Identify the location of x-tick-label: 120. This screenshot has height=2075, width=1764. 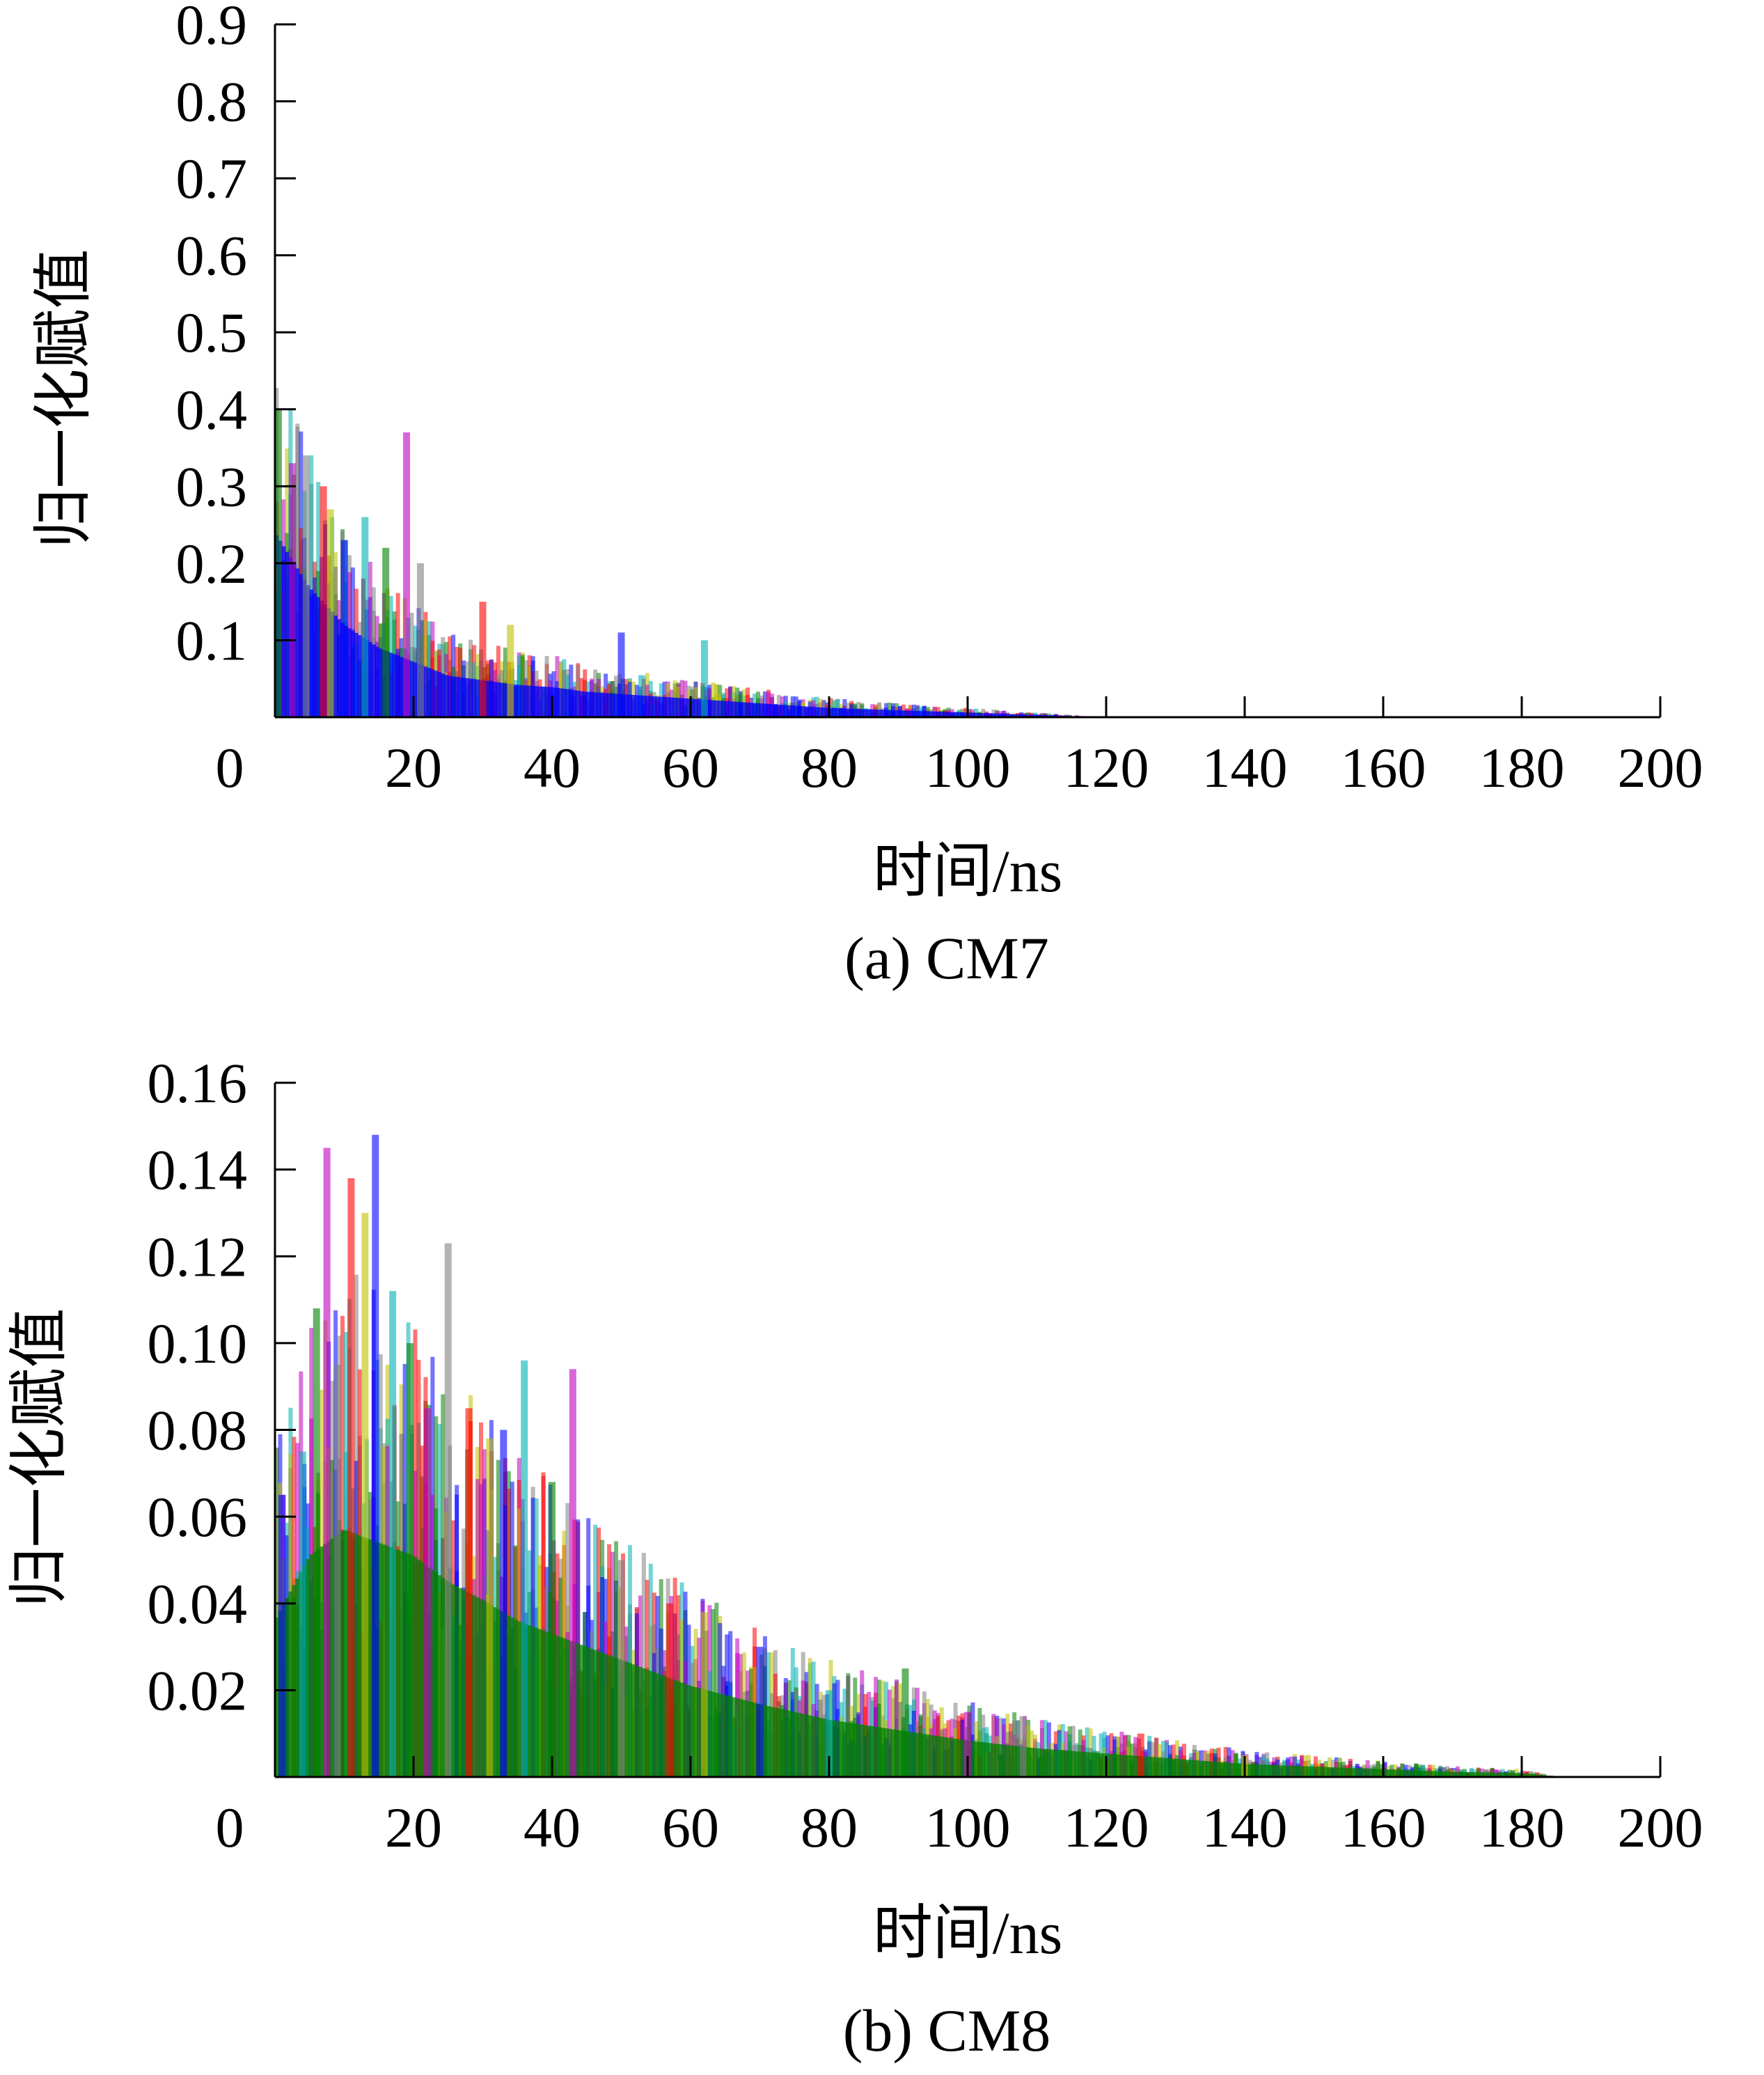
(1106, 1827).